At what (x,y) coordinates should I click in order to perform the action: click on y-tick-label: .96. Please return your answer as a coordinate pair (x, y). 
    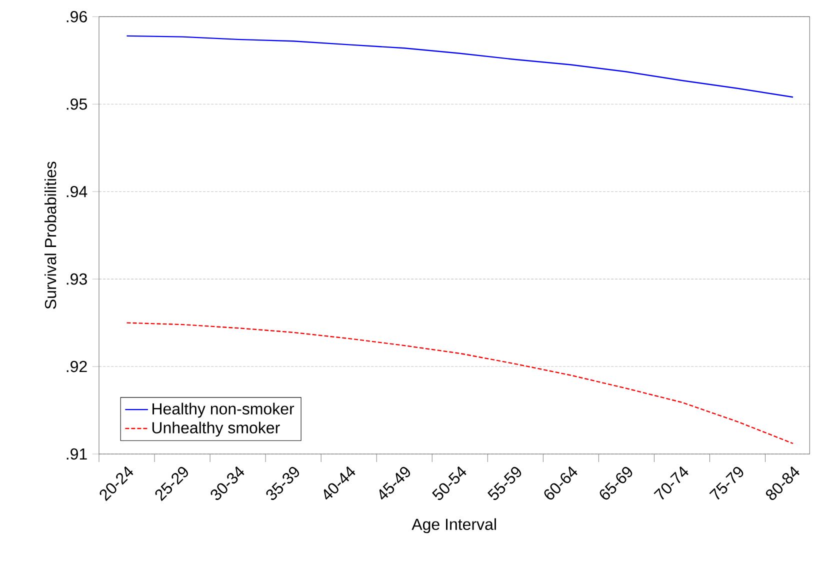
    Looking at the image, I should click on (76, 16).